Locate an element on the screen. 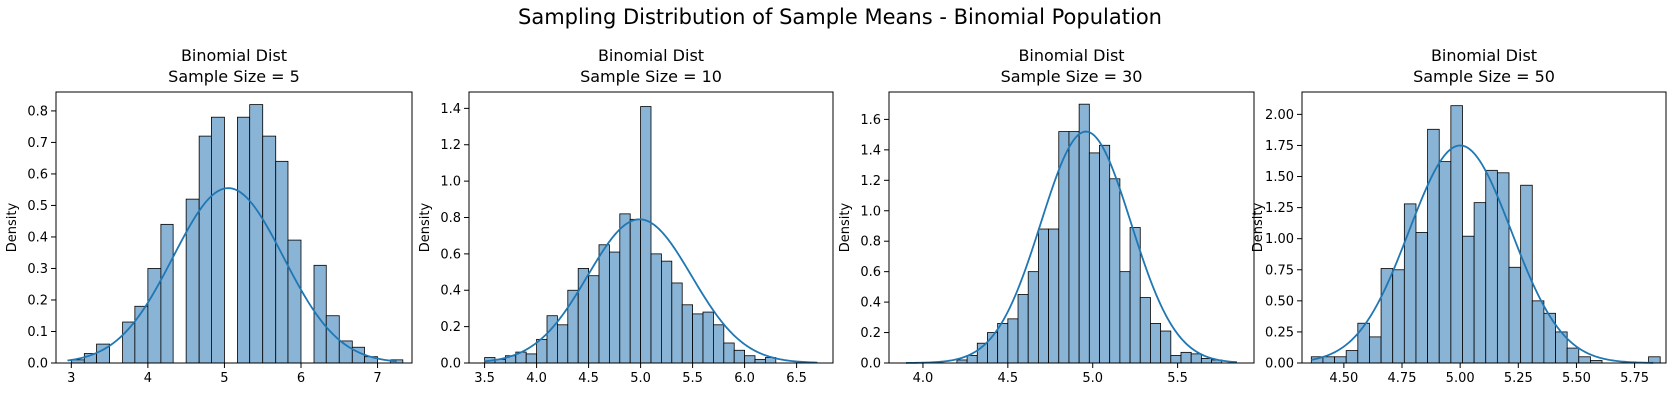  x-tick-label: 5.00 is located at coordinates (1460, 378).